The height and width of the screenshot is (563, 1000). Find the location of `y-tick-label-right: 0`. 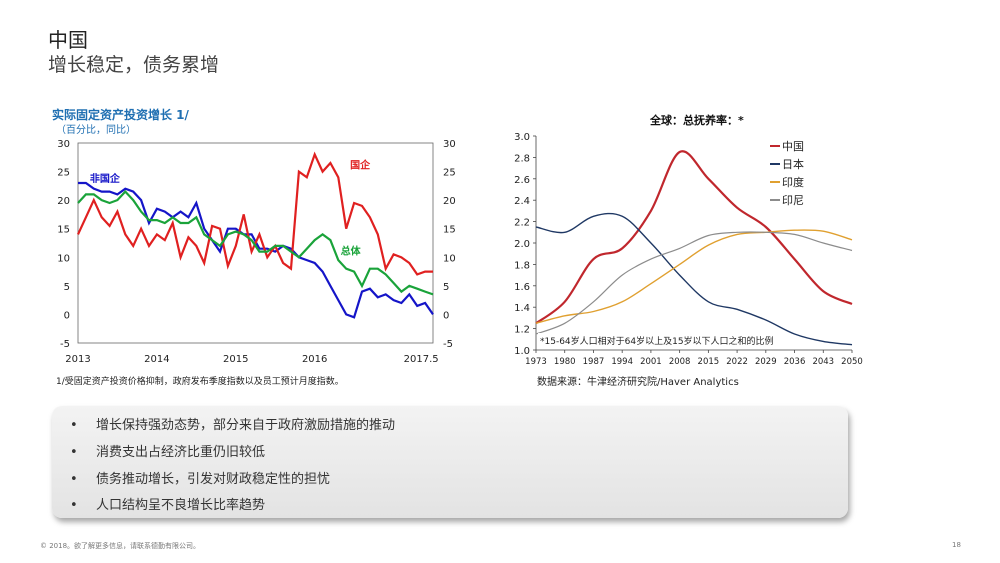

y-tick-label-right: 0 is located at coordinates (446, 315).